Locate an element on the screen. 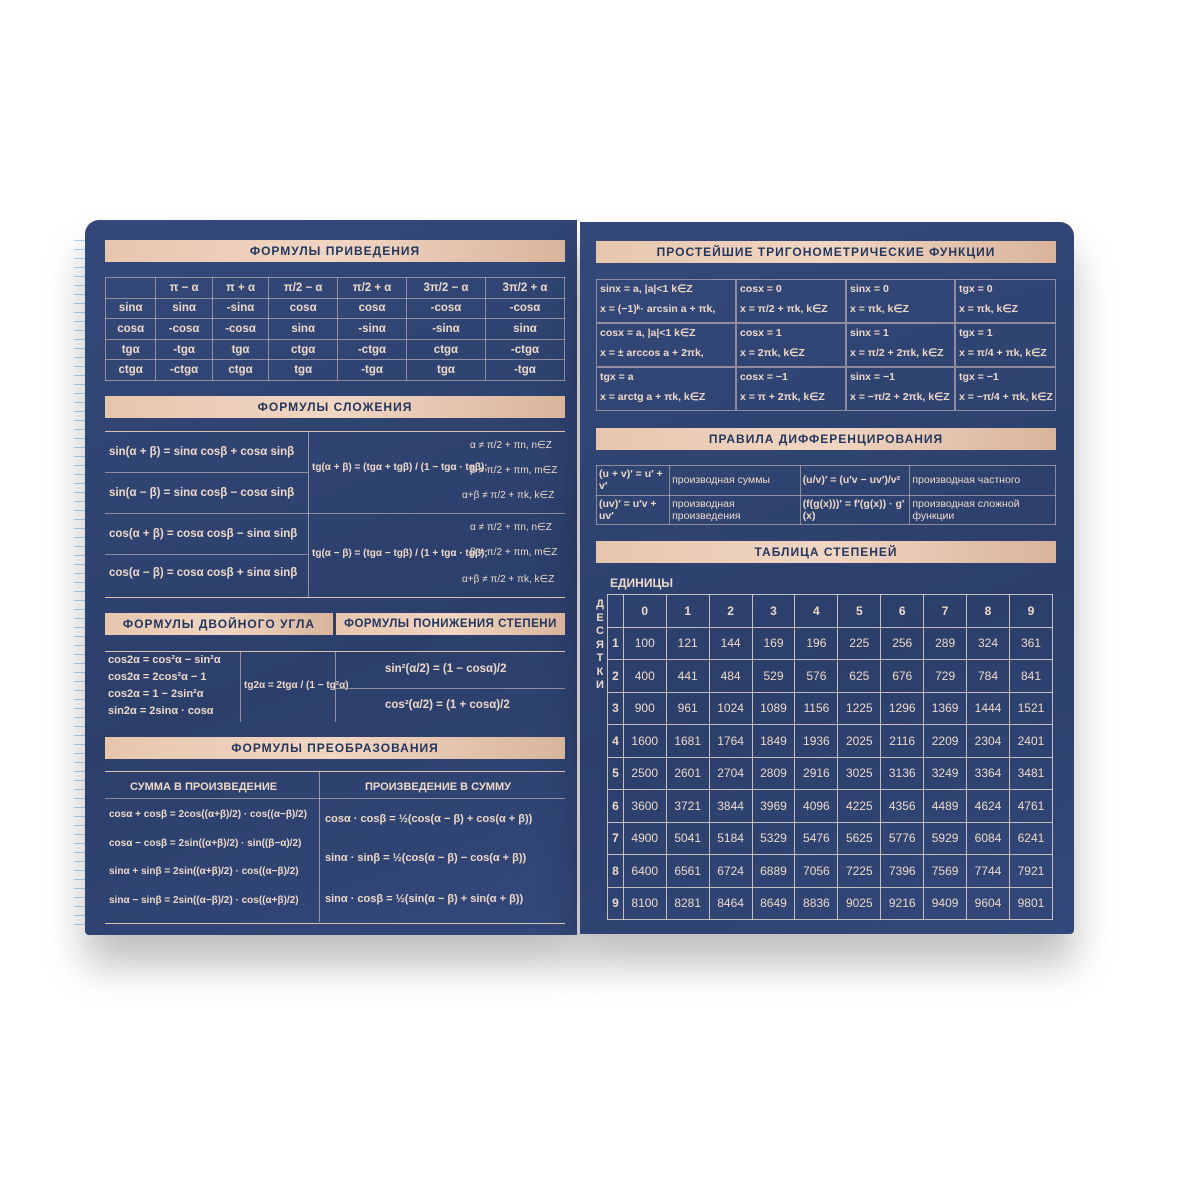 The width and height of the screenshot is (1200, 1199). rule-formula: (f(g(x)))′ = f′(g(x)) · g′(x) is located at coordinates (855, 509).